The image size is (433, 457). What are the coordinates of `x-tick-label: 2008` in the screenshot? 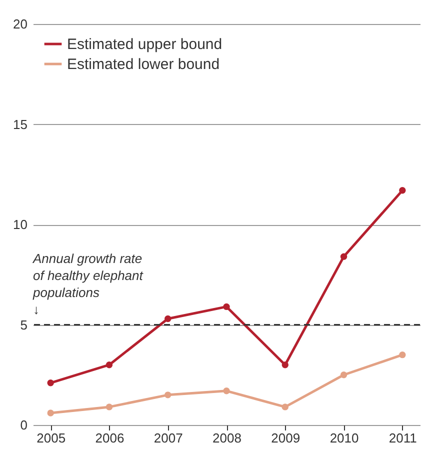 It's located at (227, 438).